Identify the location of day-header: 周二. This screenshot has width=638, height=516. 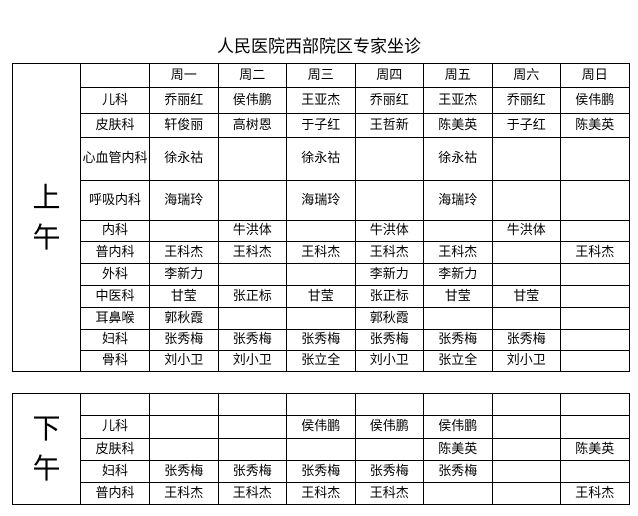
(252, 75).